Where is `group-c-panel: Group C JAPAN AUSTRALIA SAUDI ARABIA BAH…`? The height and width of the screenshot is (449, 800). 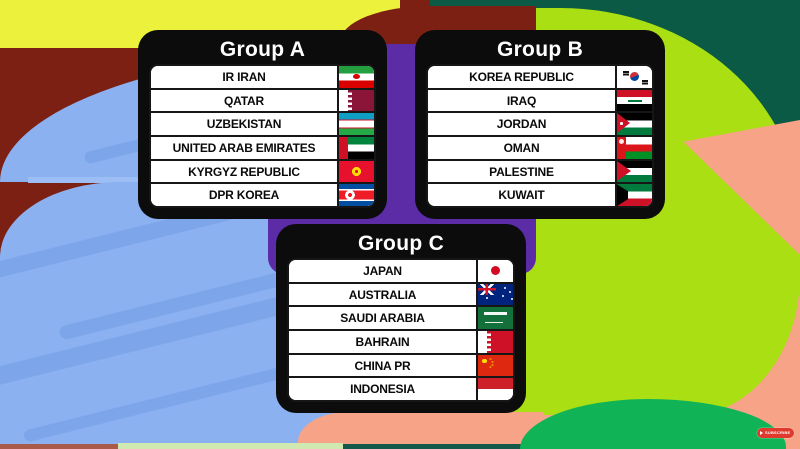
group-c-panel: Group C JAPAN AUSTRALIA SAUDI ARABIA BAH… is located at coordinates (401, 318).